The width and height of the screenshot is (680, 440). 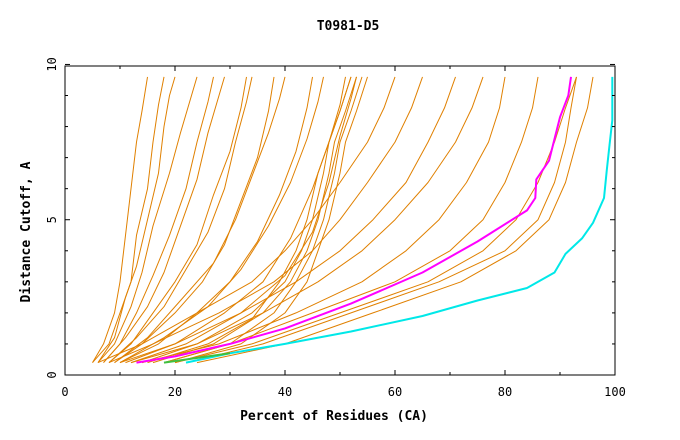 I want to click on y-tick-label-0: 0, so click(x=52, y=374).